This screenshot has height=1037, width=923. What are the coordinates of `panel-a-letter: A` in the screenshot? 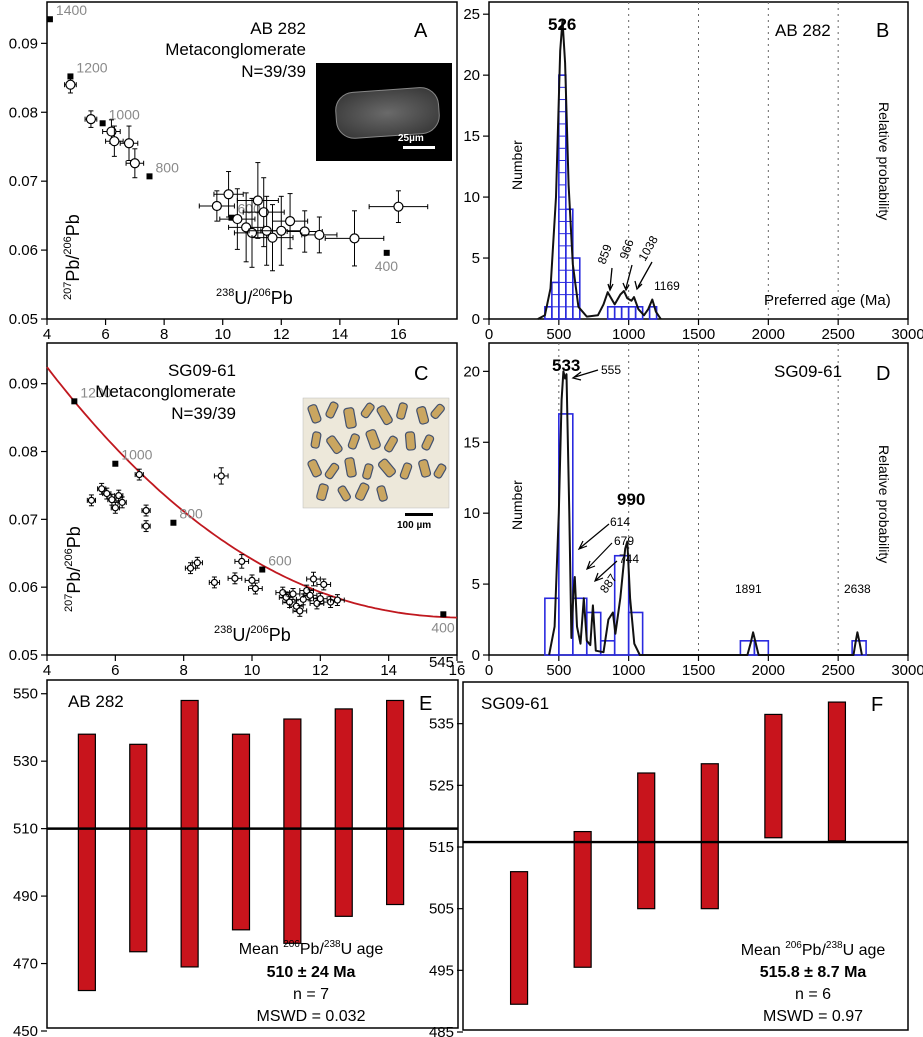 It's located at (421, 31).